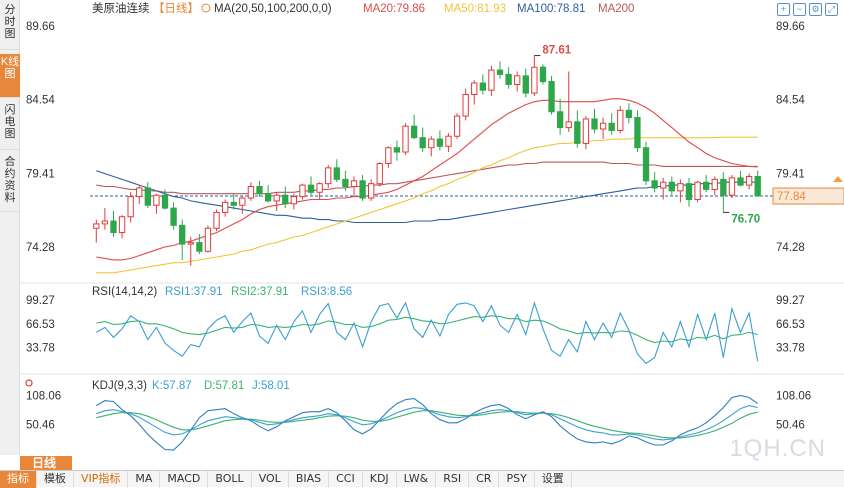  What do you see at coordinates (475, 9) in the screenshot?
I see `ma50-value: MA50:81.93` at bounding box center [475, 9].